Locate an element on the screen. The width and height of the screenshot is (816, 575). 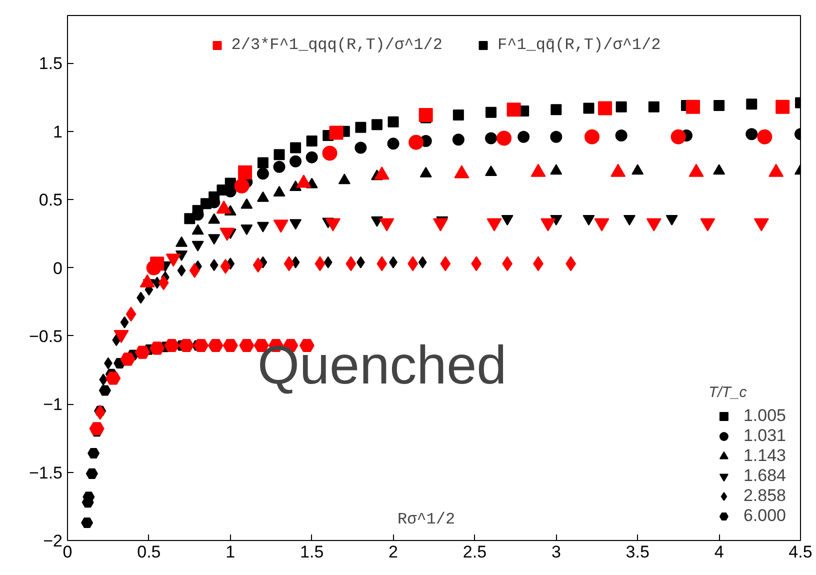
y-tick-label: −0.5 is located at coordinates (45, 336).